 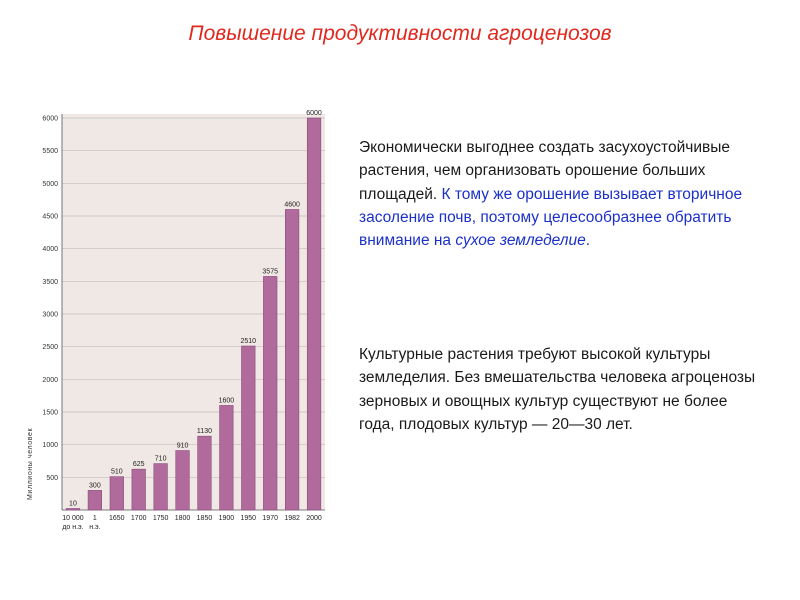 I want to click on y-tick-label-2000: 2000, so click(x=50, y=380).